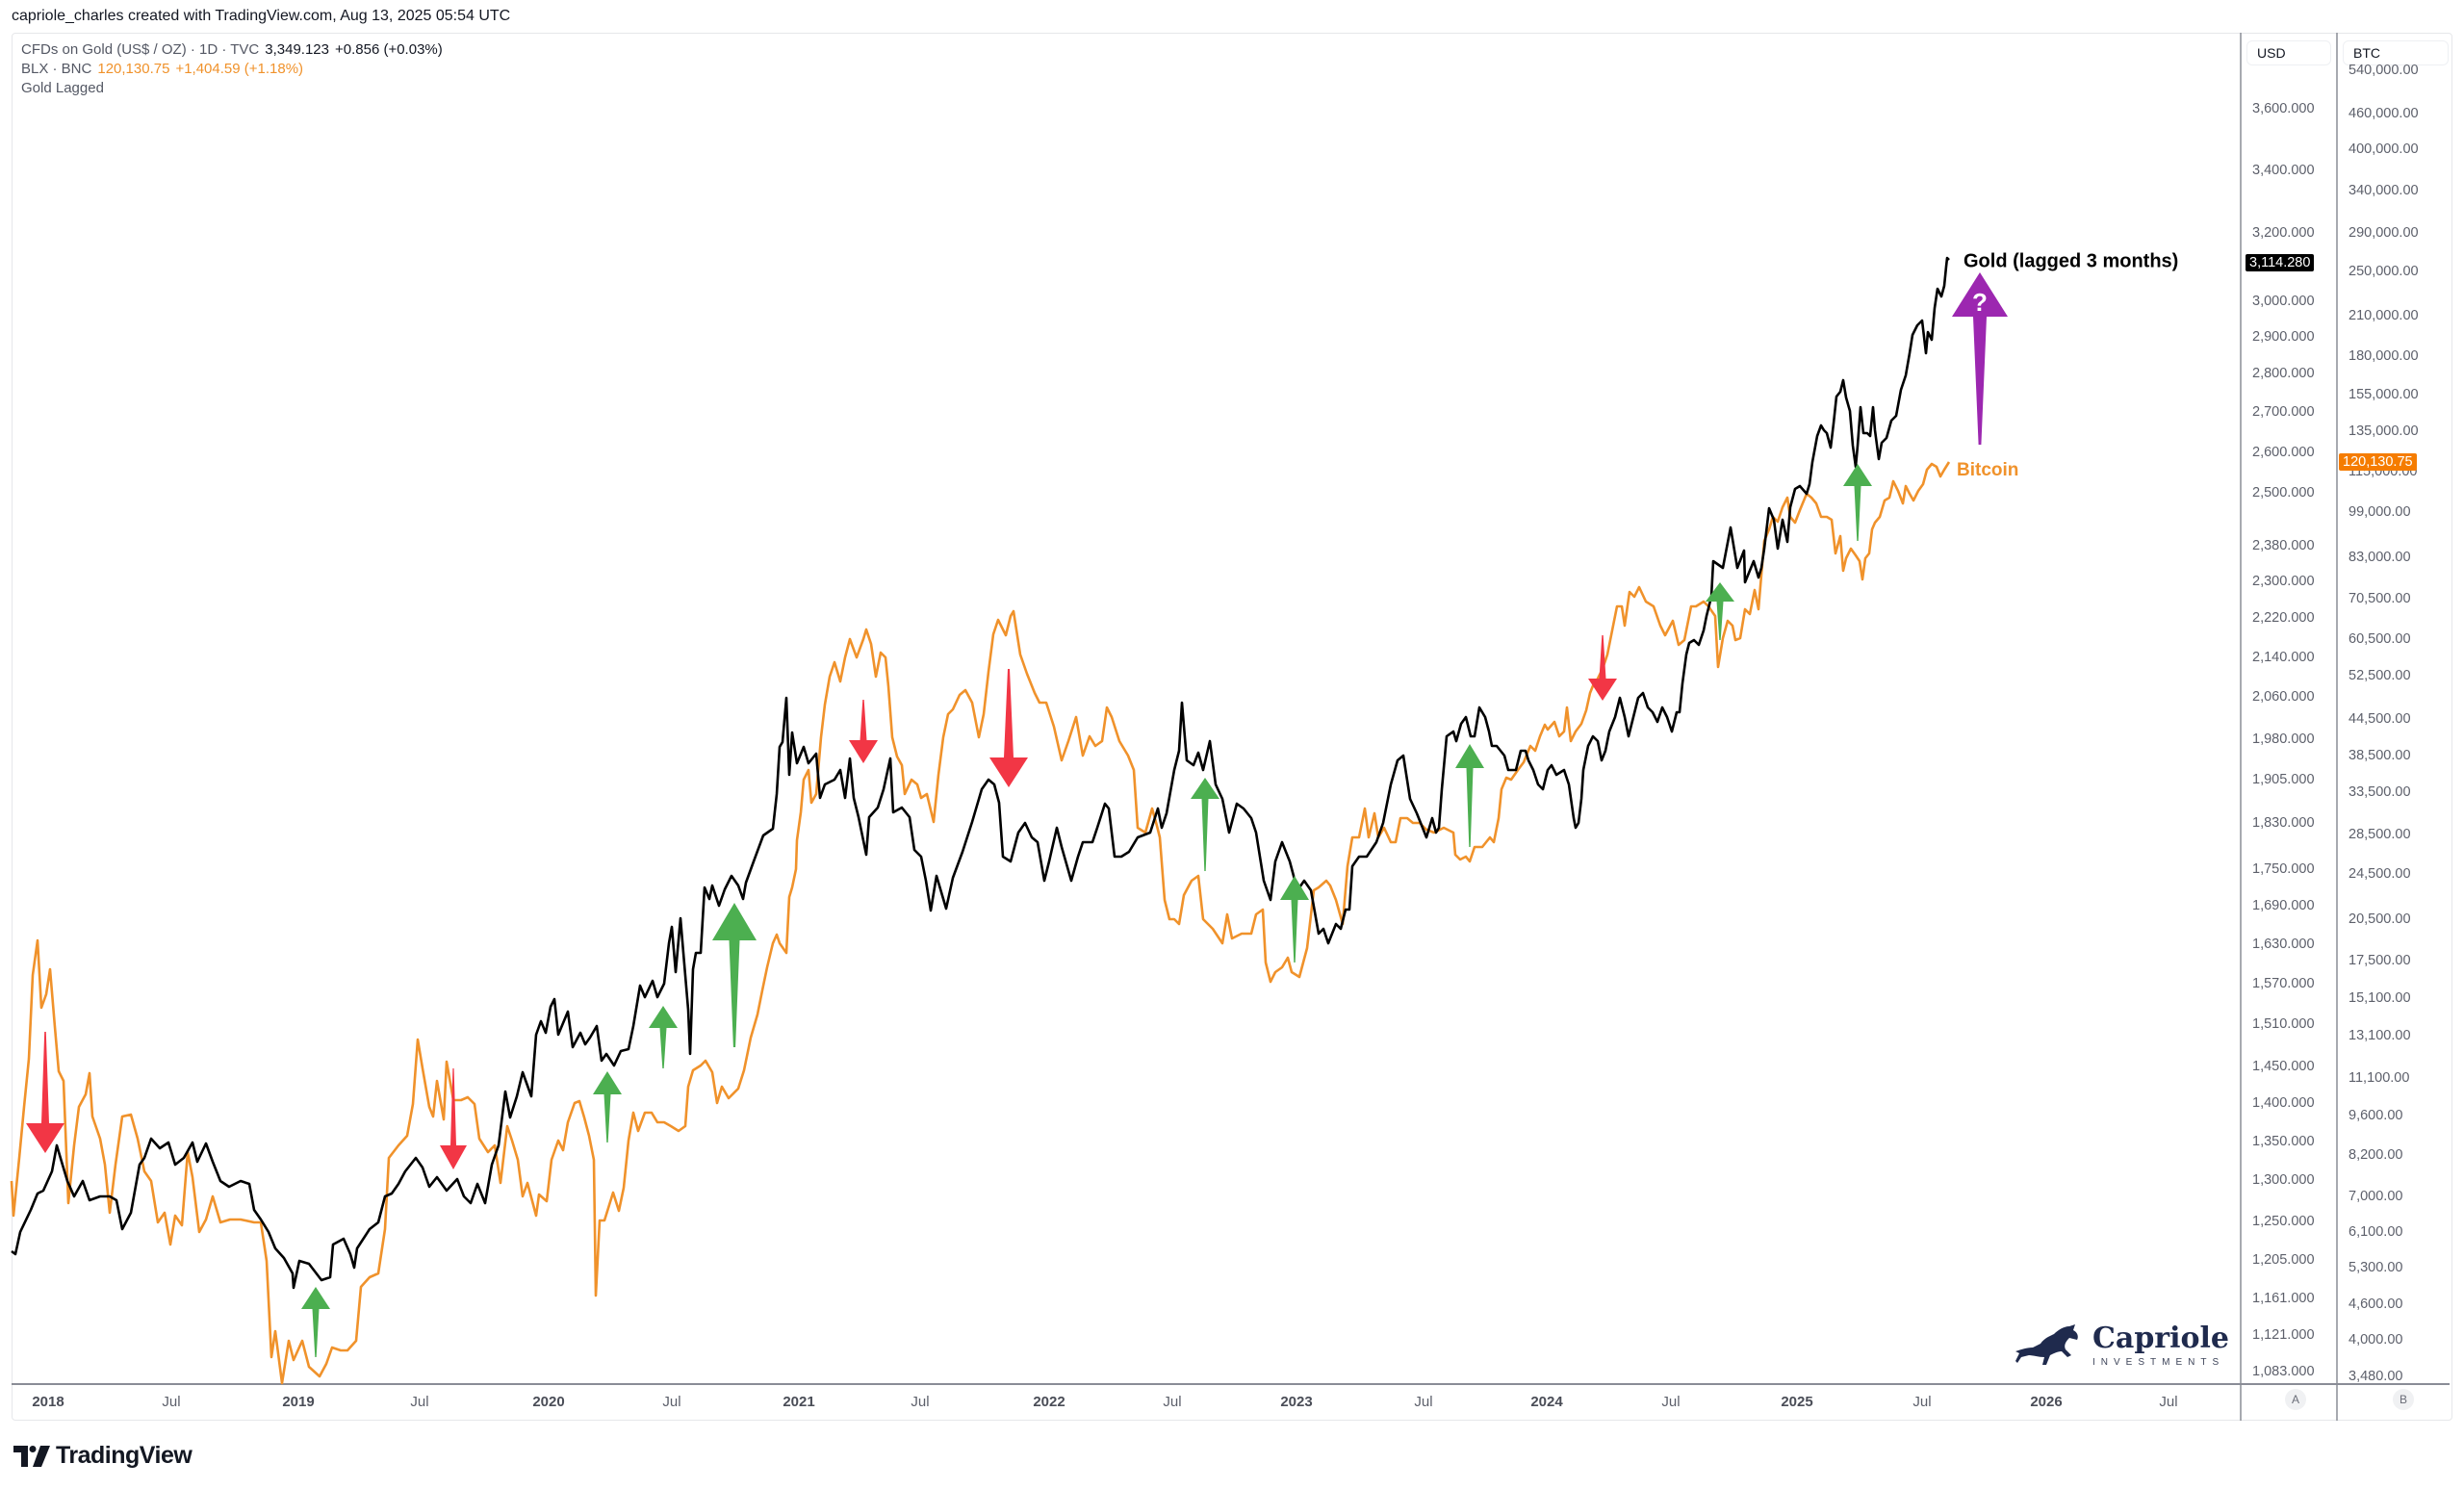 The height and width of the screenshot is (1489, 2464). What do you see at coordinates (124, 1455) in the screenshot?
I see `tradingview-wordmark: TradingView` at bounding box center [124, 1455].